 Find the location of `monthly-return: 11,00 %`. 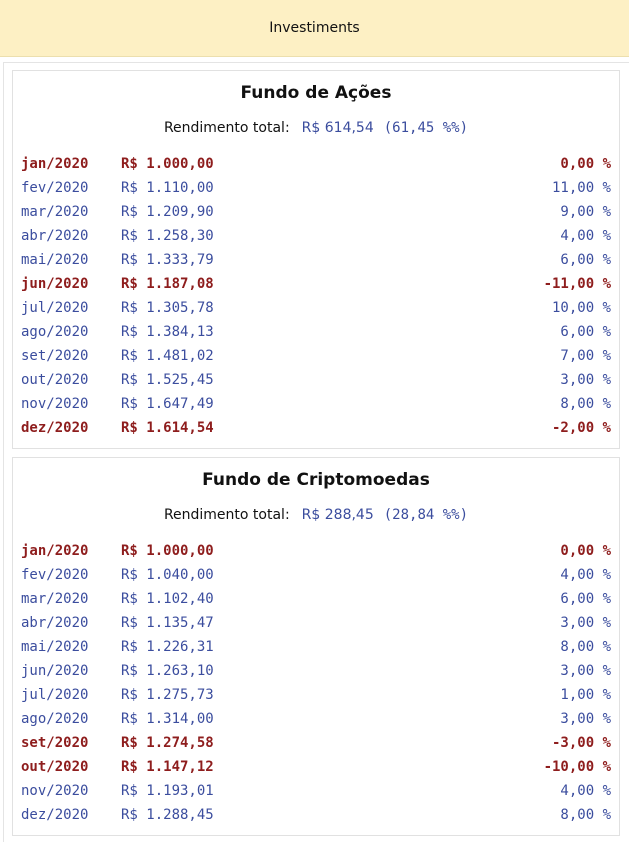

monthly-return: 11,00 % is located at coordinates (581, 188).